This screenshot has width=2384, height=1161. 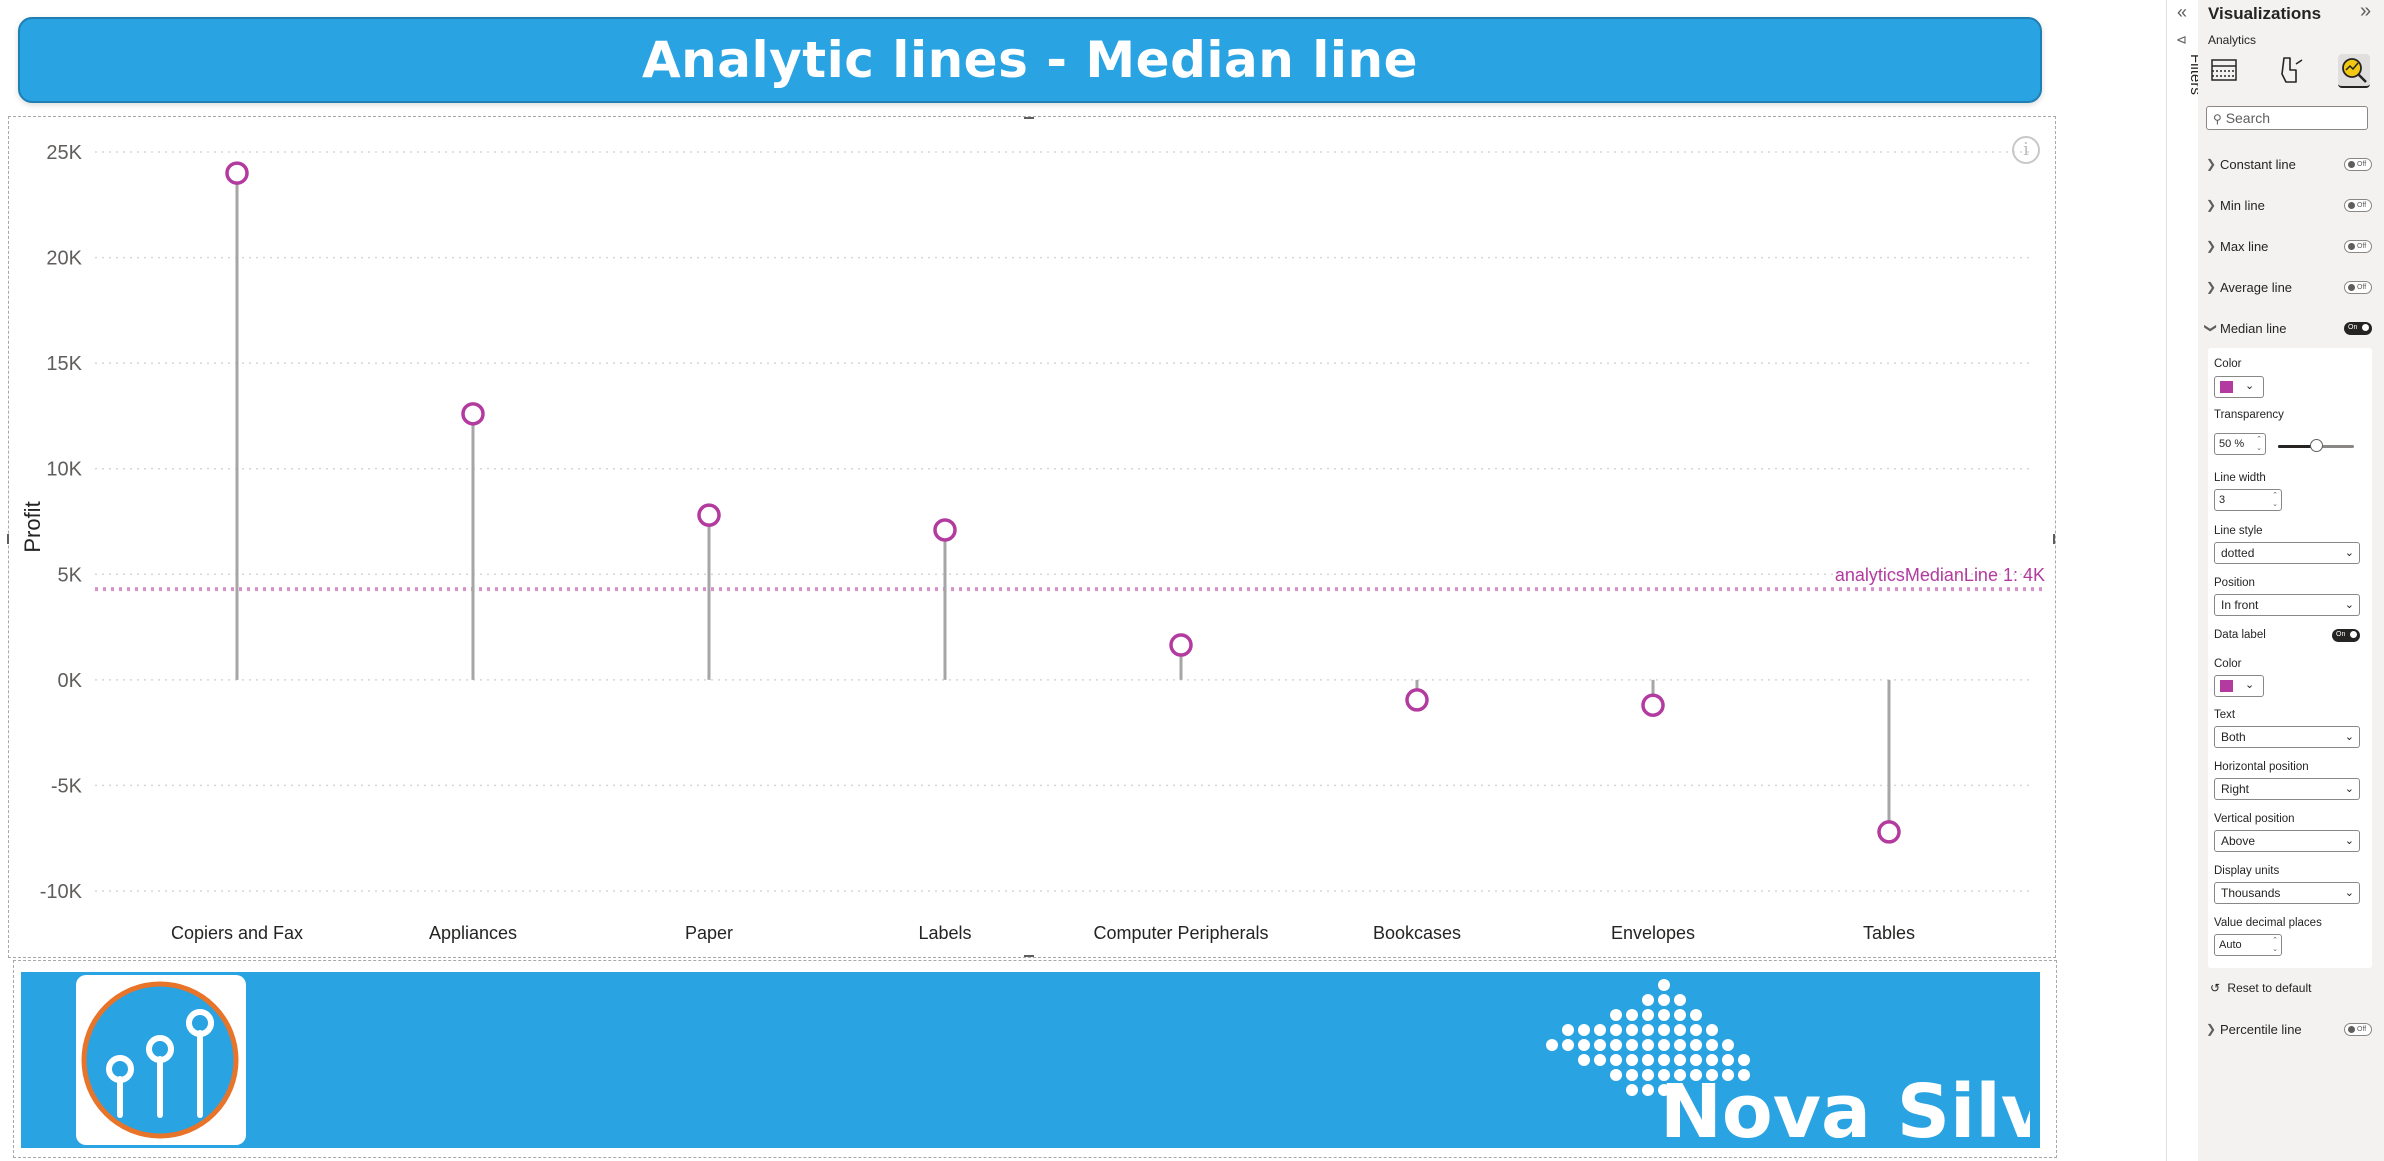 What do you see at coordinates (64, 470) in the screenshot?
I see `y-tick-label: 10K` at bounding box center [64, 470].